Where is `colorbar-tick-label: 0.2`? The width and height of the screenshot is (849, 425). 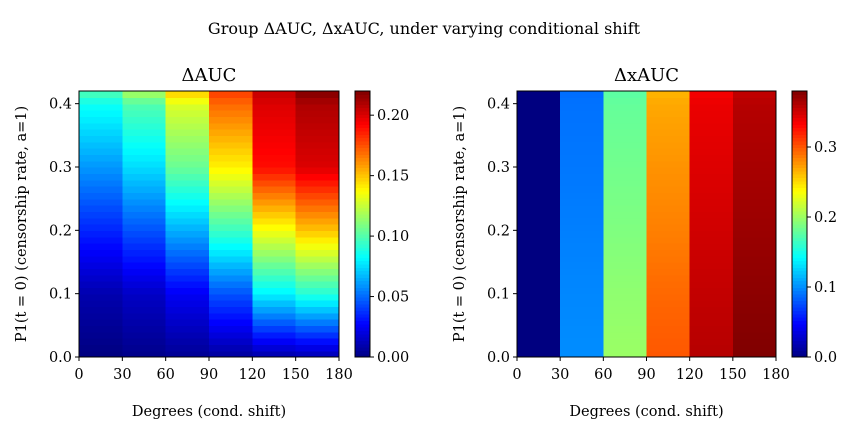
colorbar-tick-label: 0.2 is located at coordinates (825, 218).